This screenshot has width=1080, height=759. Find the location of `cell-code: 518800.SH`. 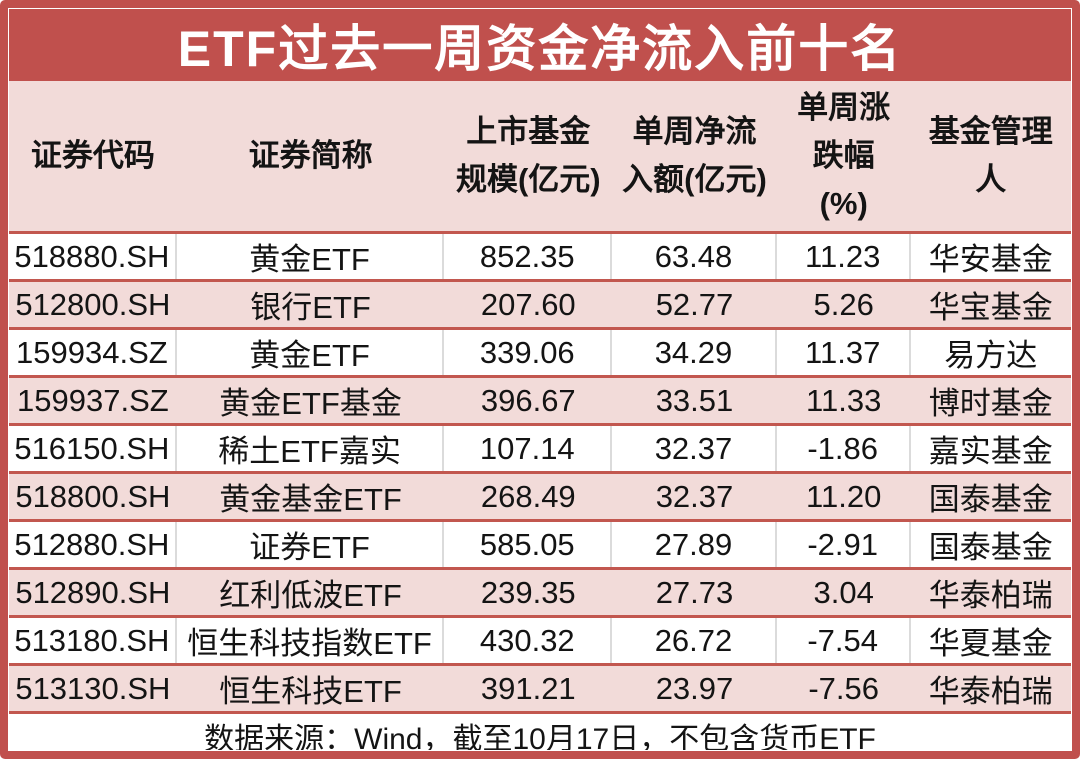

cell-code: 518800.SH is located at coordinates (93, 496).